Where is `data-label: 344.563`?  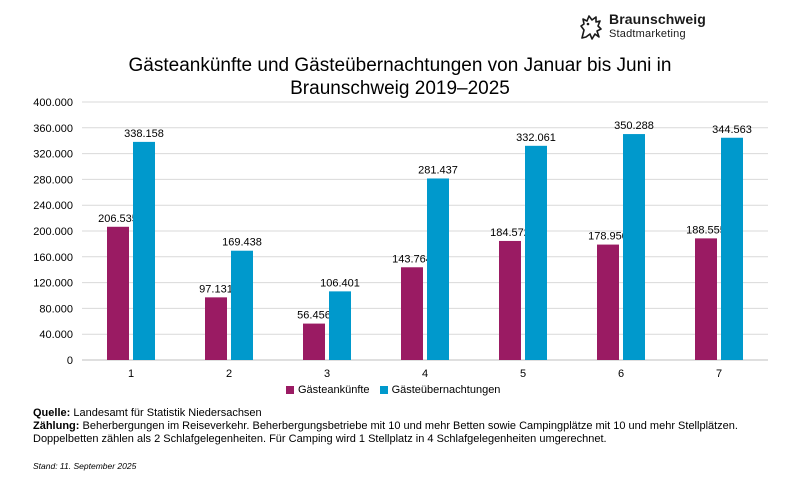 data-label: 344.563 is located at coordinates (732, 130).